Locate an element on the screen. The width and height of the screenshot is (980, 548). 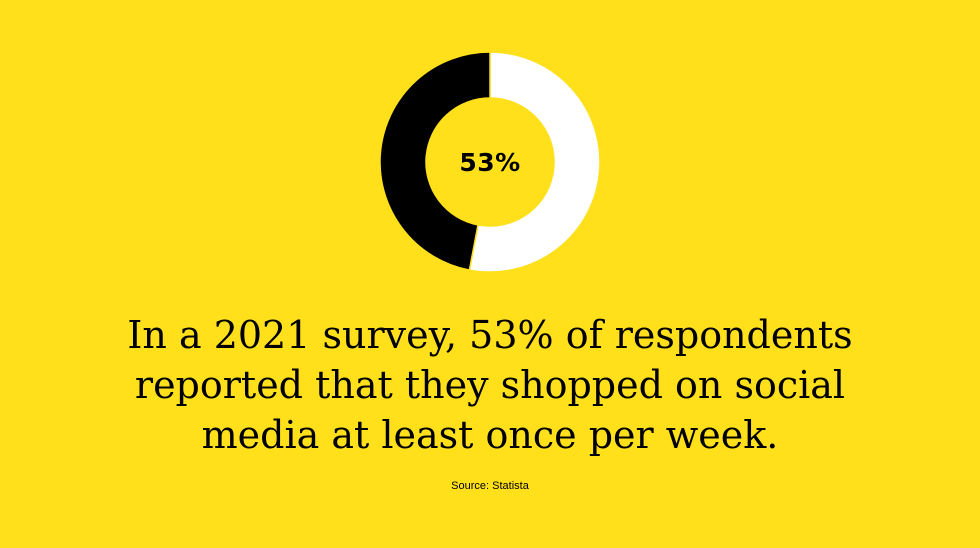
donut-chart-svg is located at coordinates (490, 162).